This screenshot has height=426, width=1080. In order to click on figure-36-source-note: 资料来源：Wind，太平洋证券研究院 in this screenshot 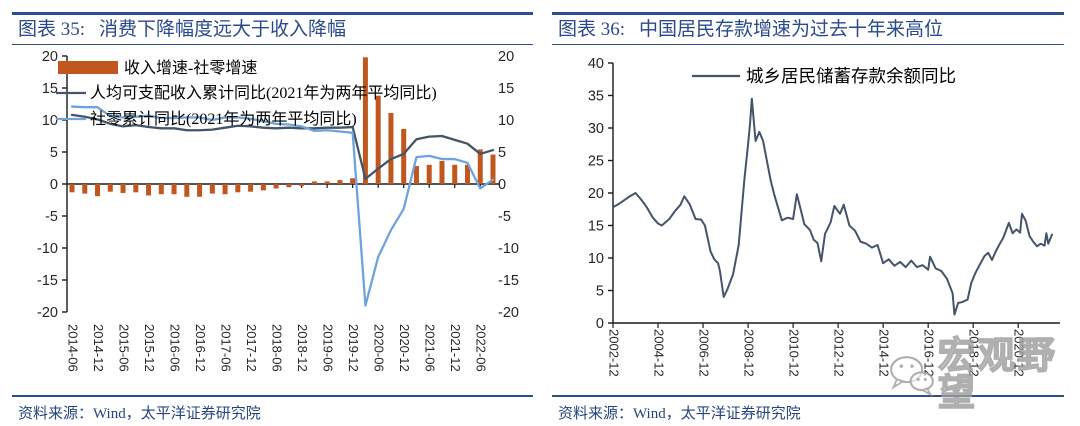, I will do `click(679, 413)`.